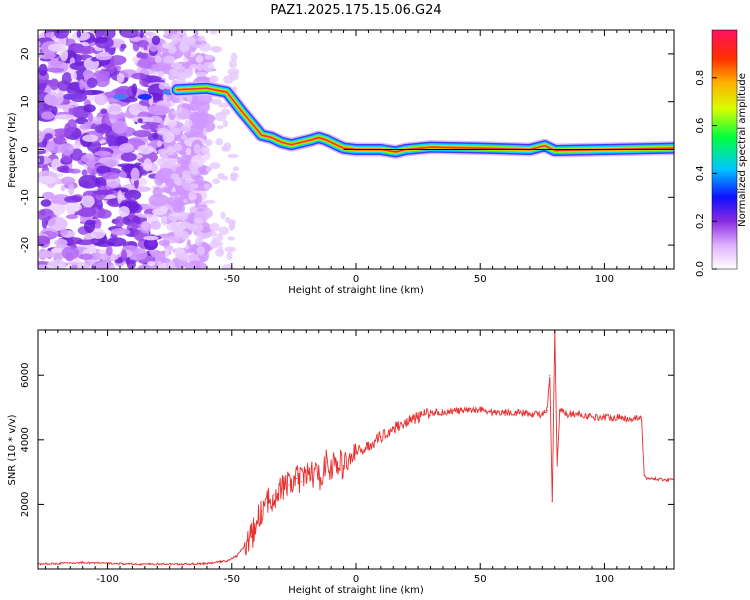 This screenshot has height=600, width=750. I want to click on heatmap-x-tick-label: 100, so click(604, 279).